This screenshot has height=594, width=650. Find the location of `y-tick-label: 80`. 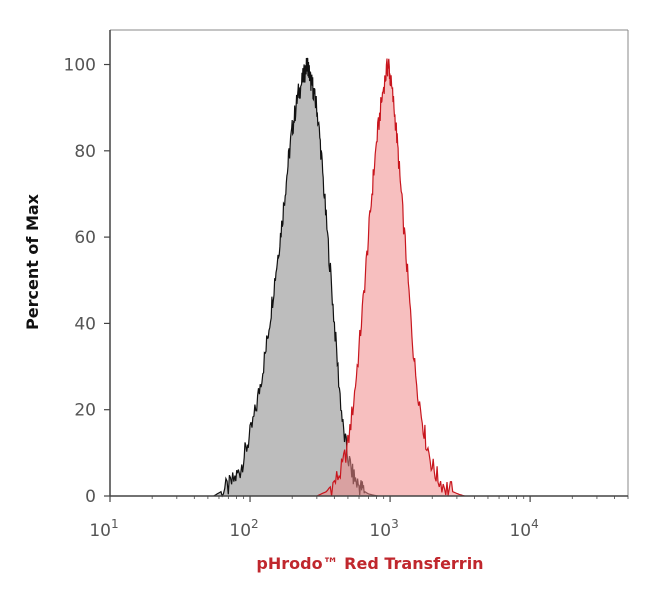

y-tick-label: 80 is located at coordinates (85, 152).